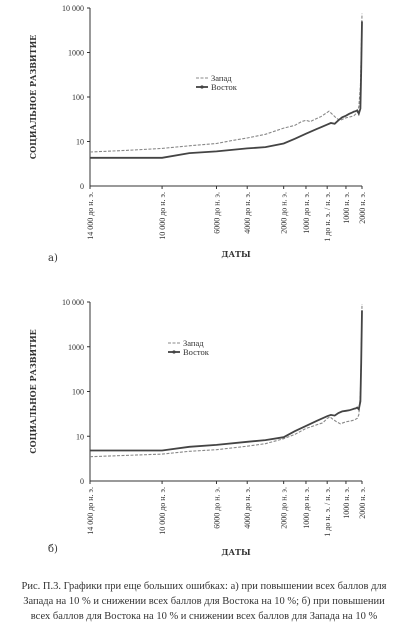  I want to click on series-line-west, so click(226, 83).